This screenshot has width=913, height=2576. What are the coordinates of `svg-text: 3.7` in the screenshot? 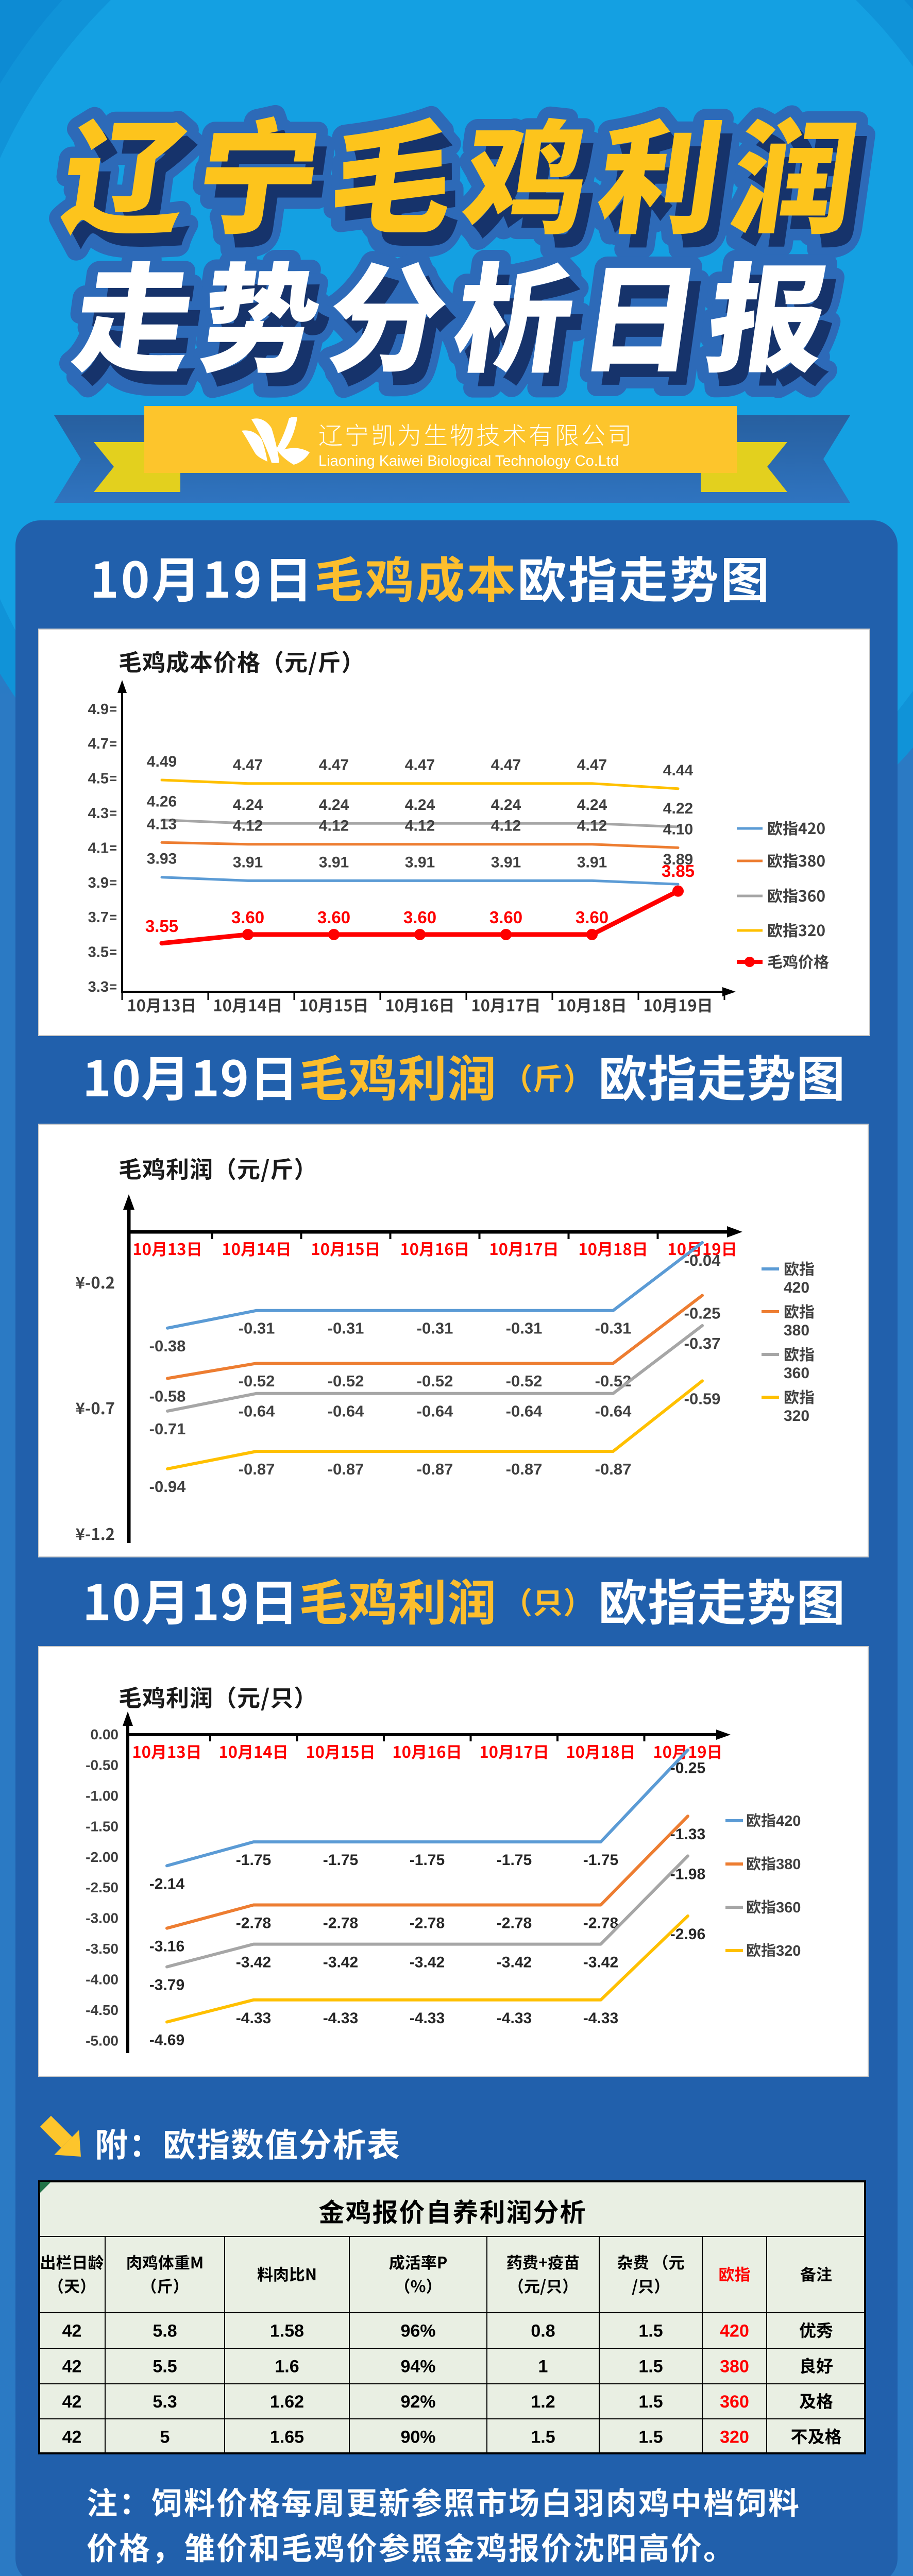 It's located at (99, 917).